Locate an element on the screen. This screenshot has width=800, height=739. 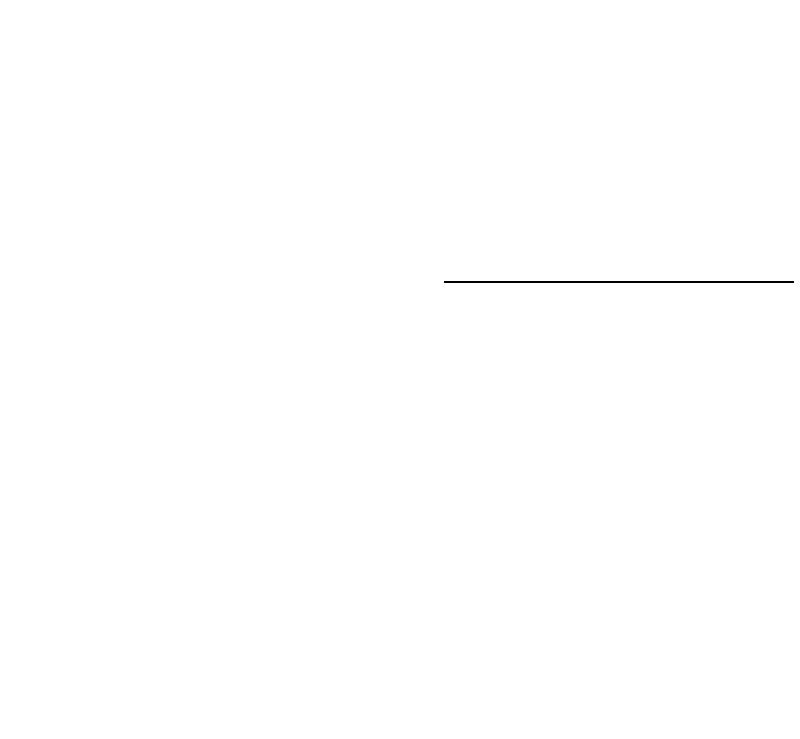
completeness-scatter-plot is located at coordinates (710, 116).